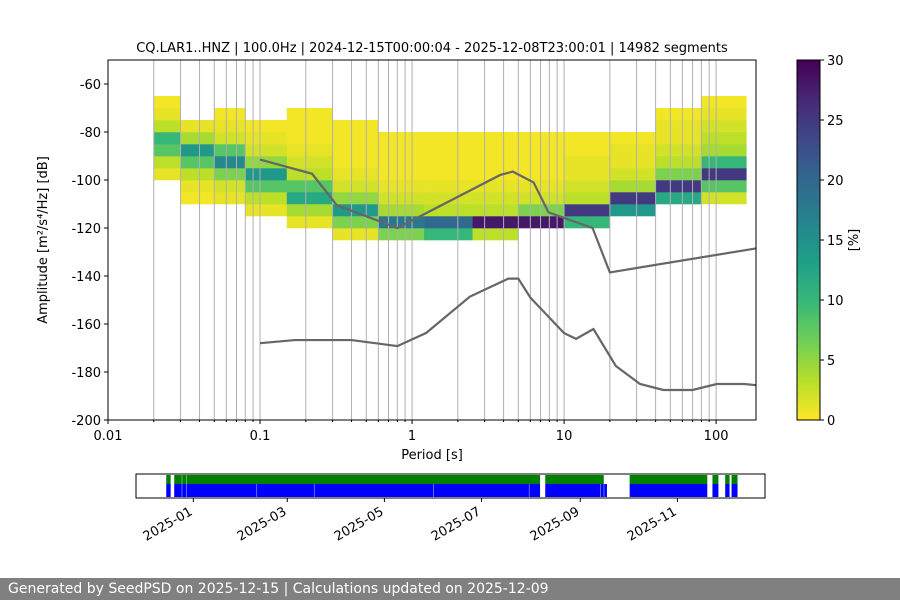 The height and width of the screenshot is (600, 900). Describe the element at coordinates (716, 436) in the screenshot. I see `x-tick-label: 100` at that location.